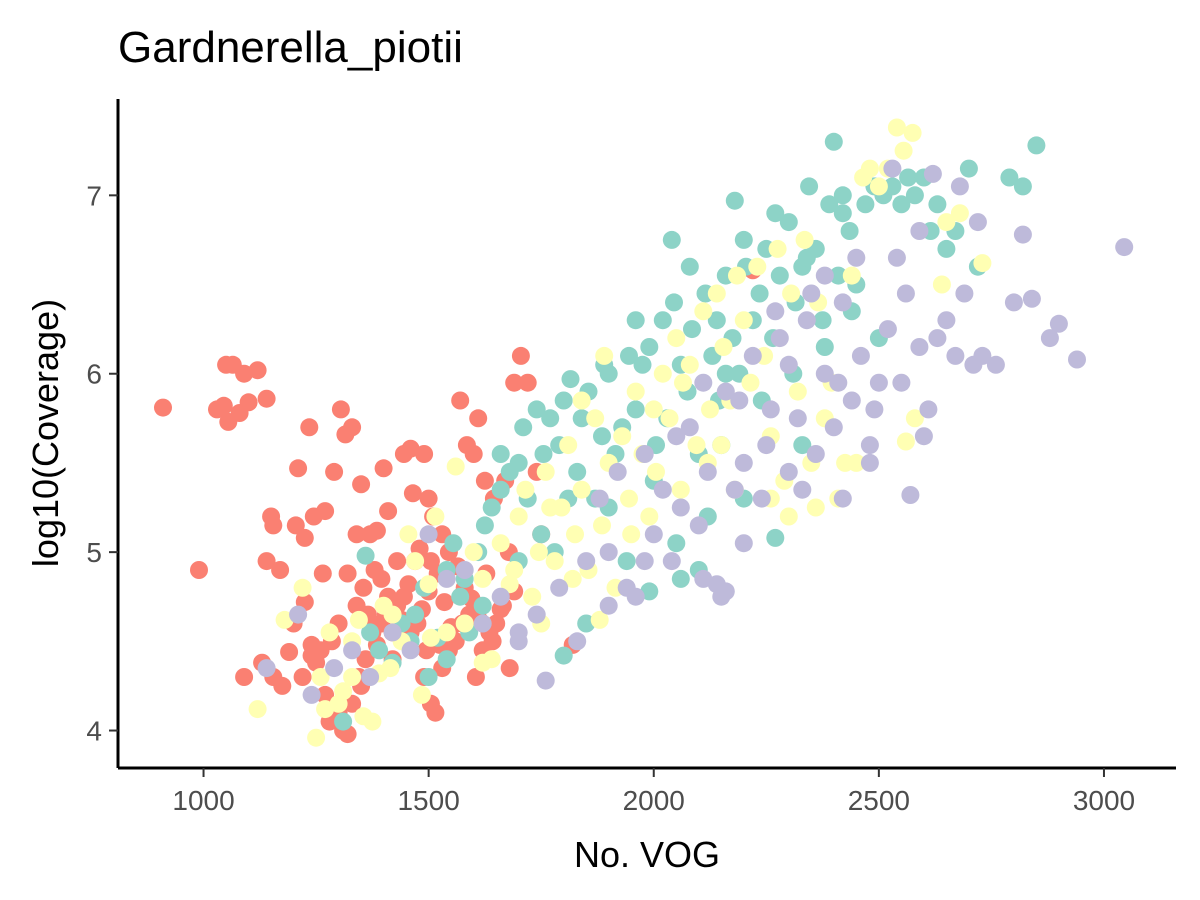 The width and height of the screenshot is (1200, 900). What do you see at coordinates (654, 800) in the screenshot?
I see `x-tick-label: 2000` at bounding box center [654, 800].